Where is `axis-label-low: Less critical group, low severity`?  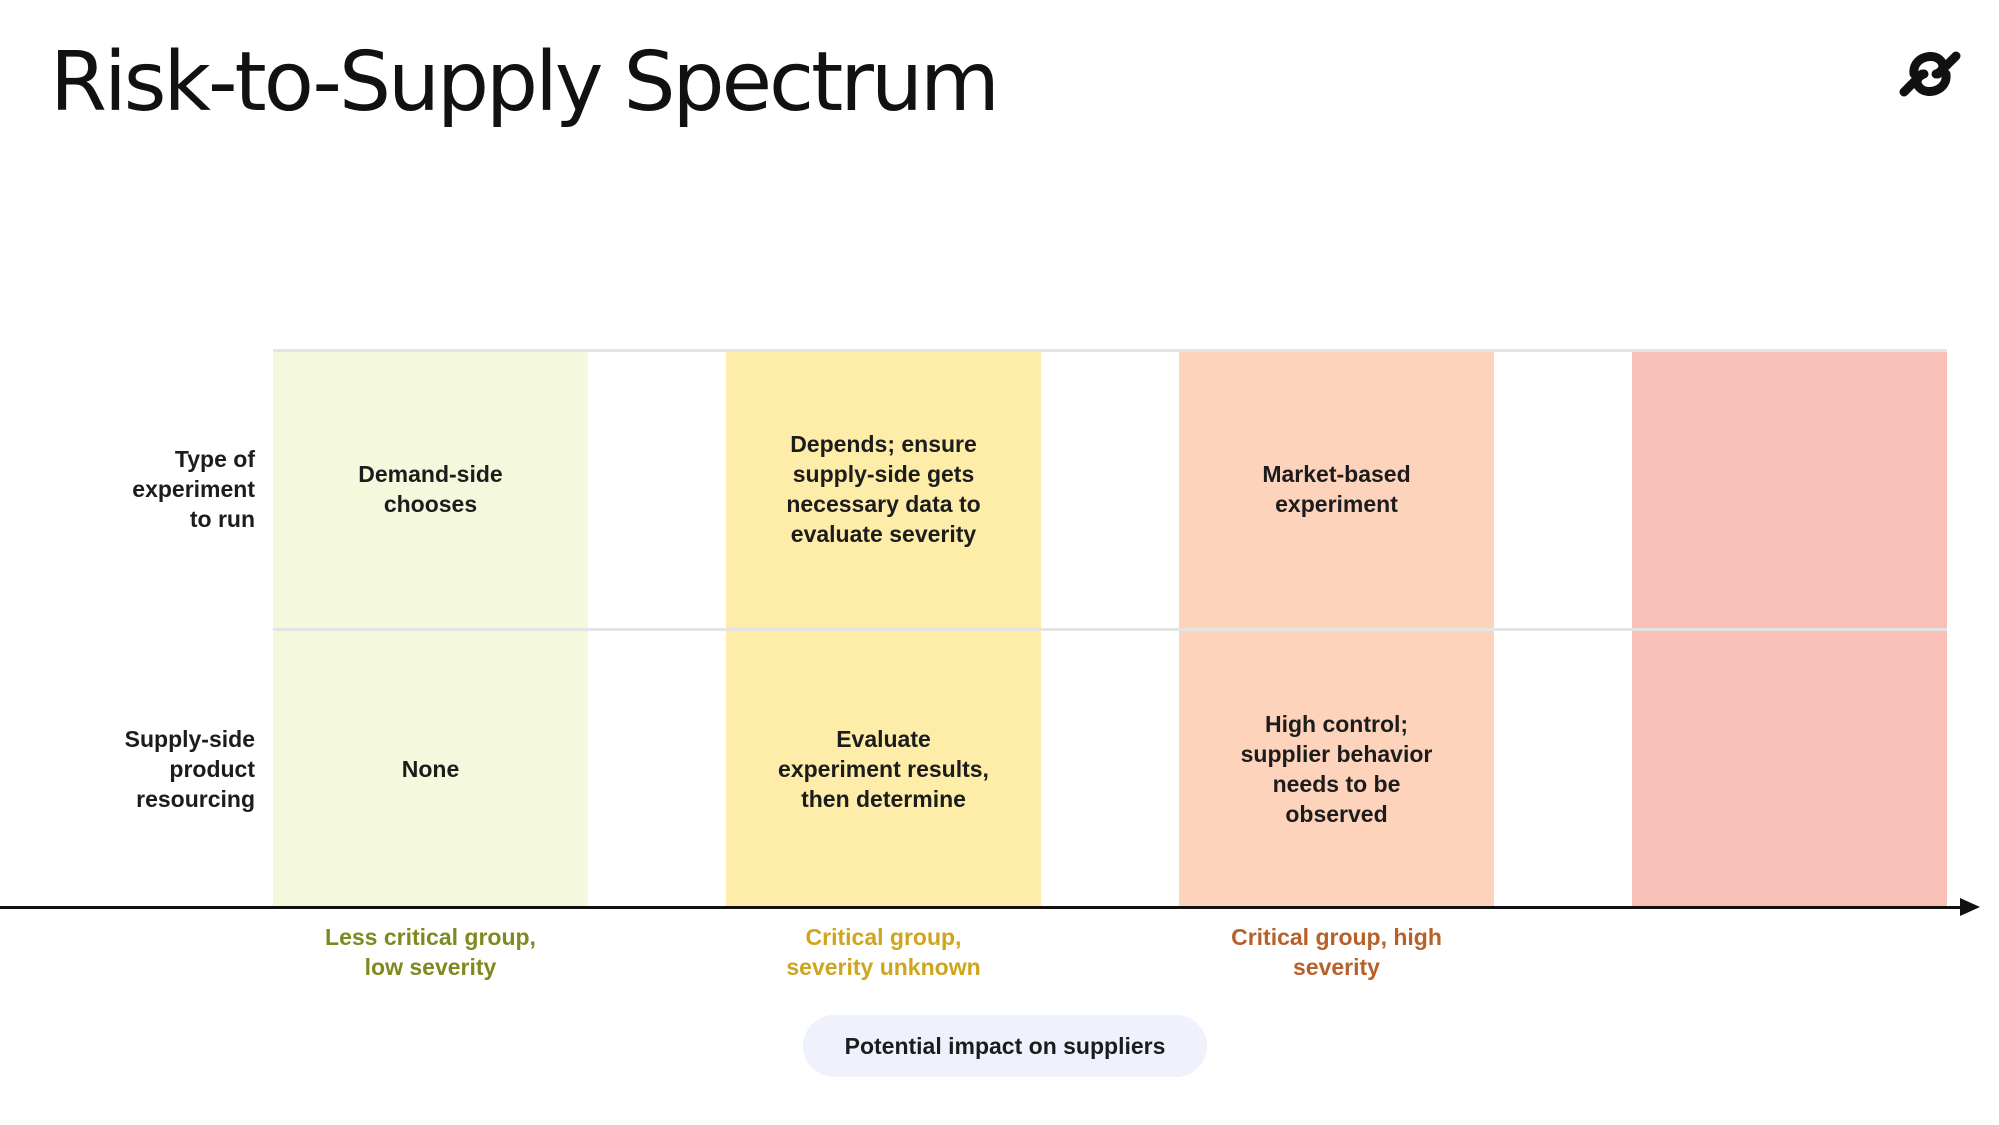 axis-label-low: Less critical group, low severity is located at coordinates (430, 952).